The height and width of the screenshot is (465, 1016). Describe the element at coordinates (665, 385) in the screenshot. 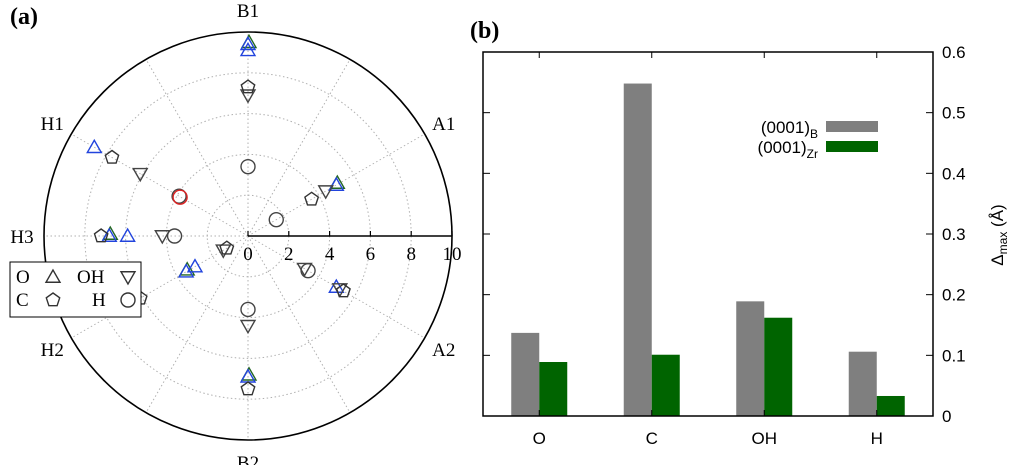

I see `bar-c-zr` at that location.